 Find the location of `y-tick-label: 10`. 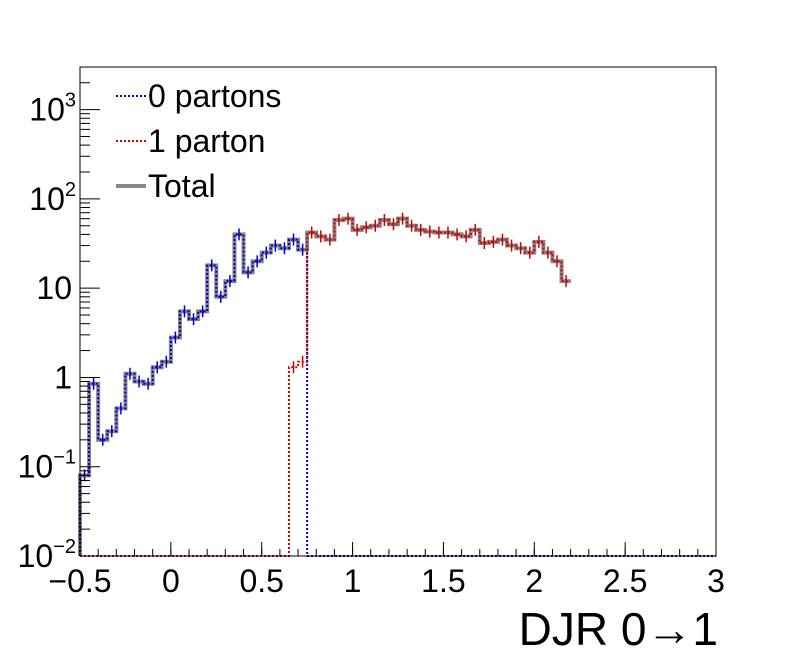

y-tick-label: 10 is located at coordinates (54, 288).